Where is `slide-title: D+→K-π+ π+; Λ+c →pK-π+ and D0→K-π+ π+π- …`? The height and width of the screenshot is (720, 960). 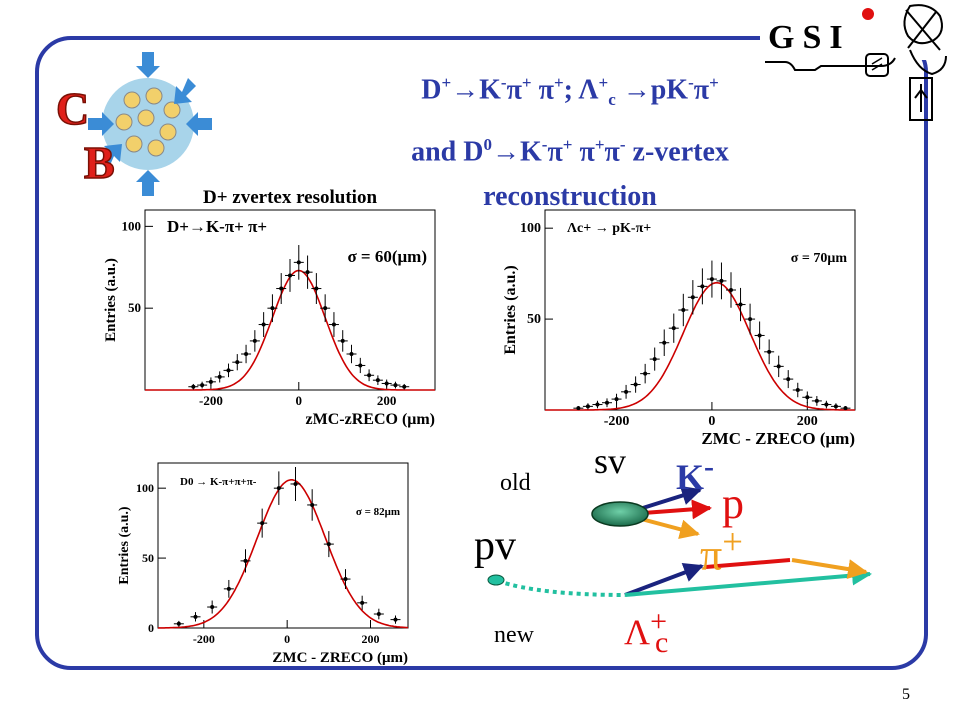
slide-title: D+→K-π+ π+; Λ+c →pK-π+ and D0→K-π+ π+π- … is located at coordinates (570, 139).